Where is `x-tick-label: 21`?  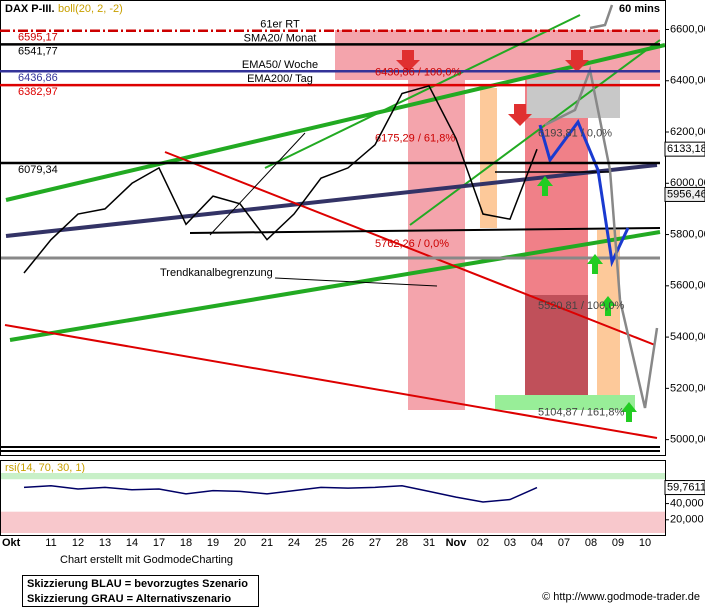 x-tick-label: 21 is located at coordinates (267, 543).